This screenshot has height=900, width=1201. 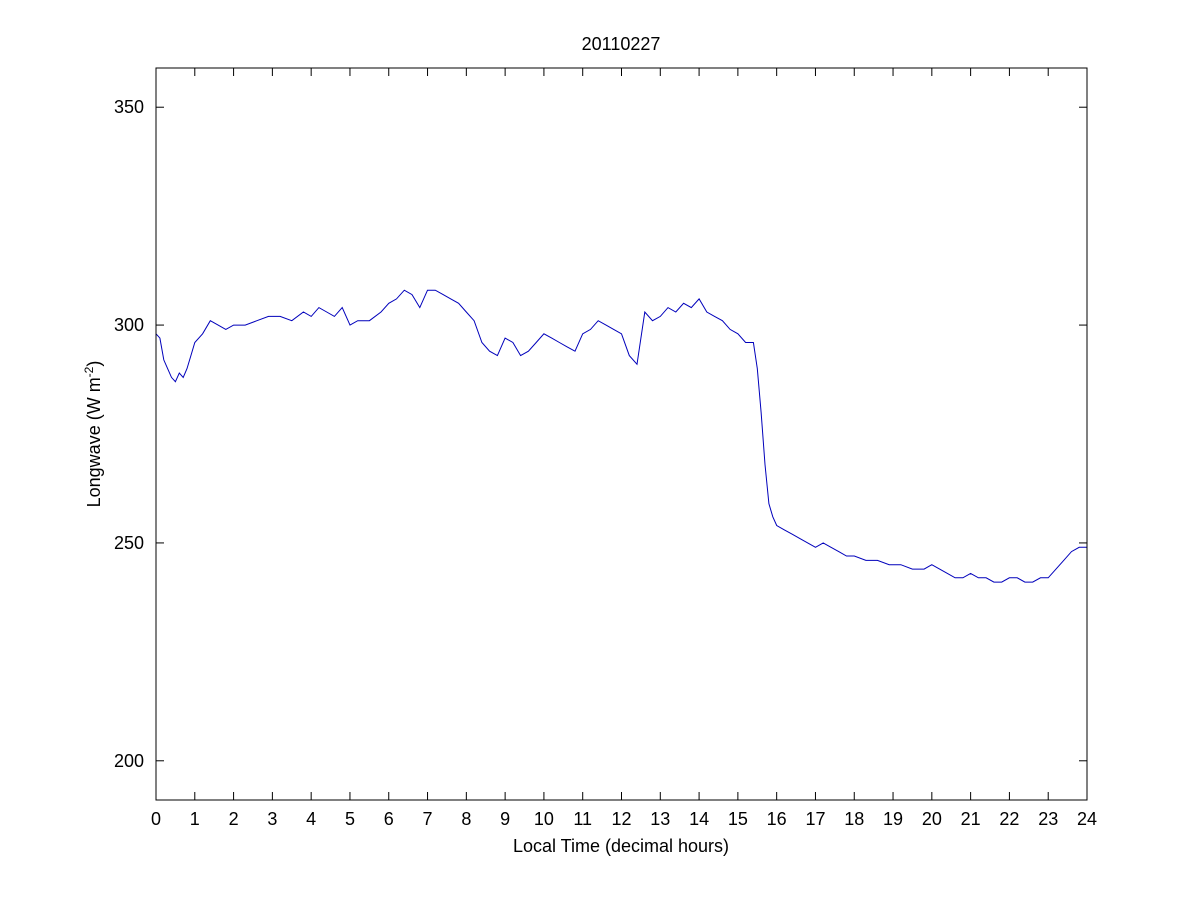 I want to click on y-tick-label: 300, so click(x=129, y=325).